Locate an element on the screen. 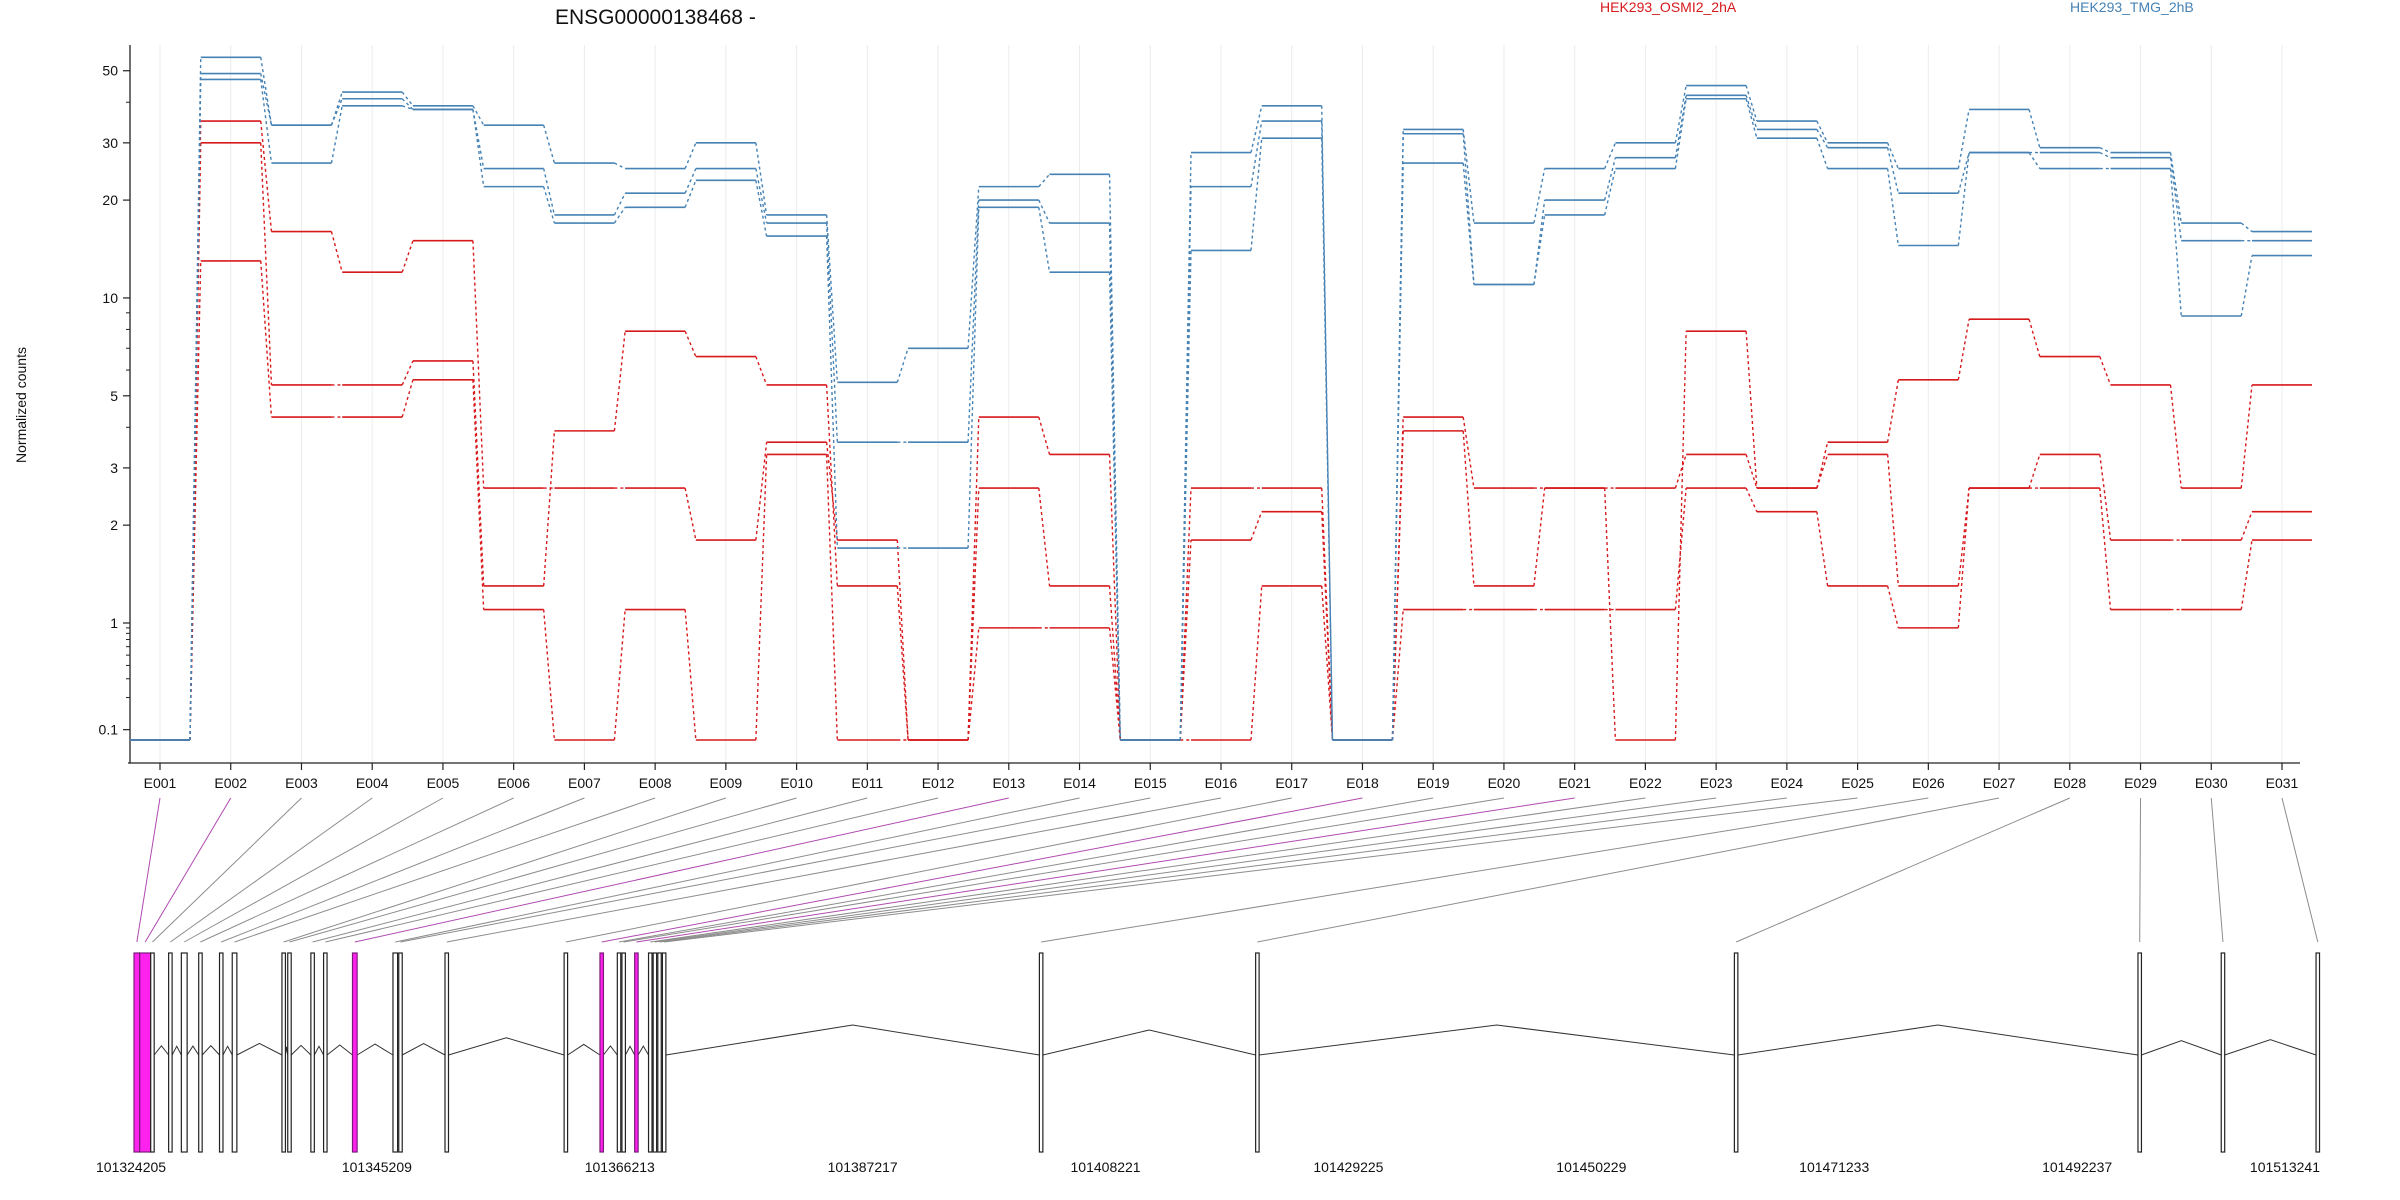  x-tick-label-e012: E012 is located at coordinates (938, 783).